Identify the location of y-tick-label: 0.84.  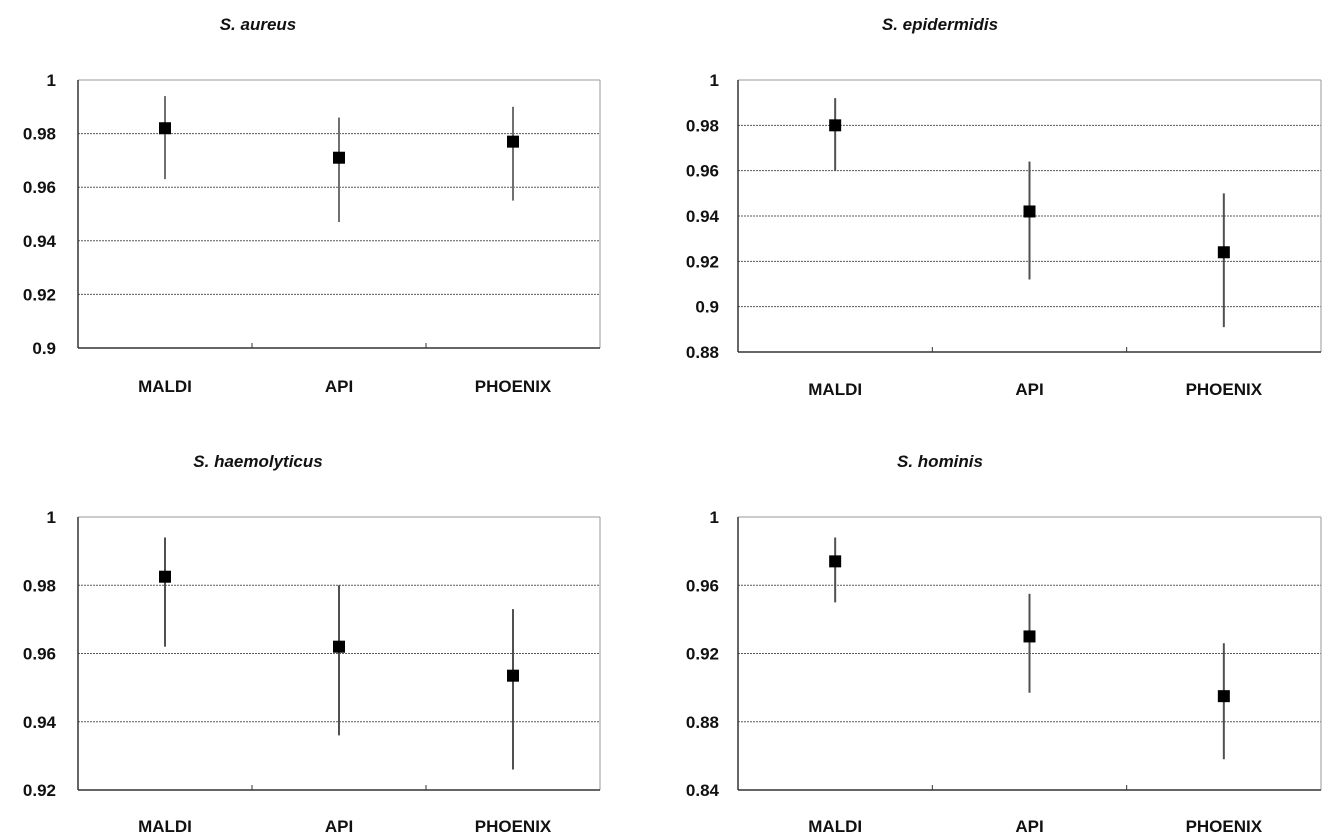
(703, 790).